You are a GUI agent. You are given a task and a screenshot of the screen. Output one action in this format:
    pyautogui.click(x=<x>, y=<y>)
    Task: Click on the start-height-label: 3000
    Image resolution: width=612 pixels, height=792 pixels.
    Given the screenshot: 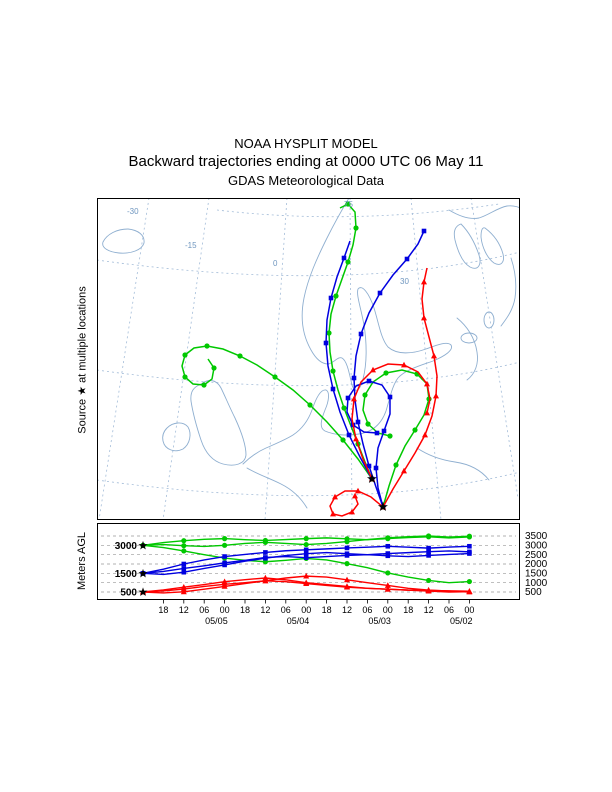 What is the action you would take?
    pyautogui.click(x=126, y=546)
    